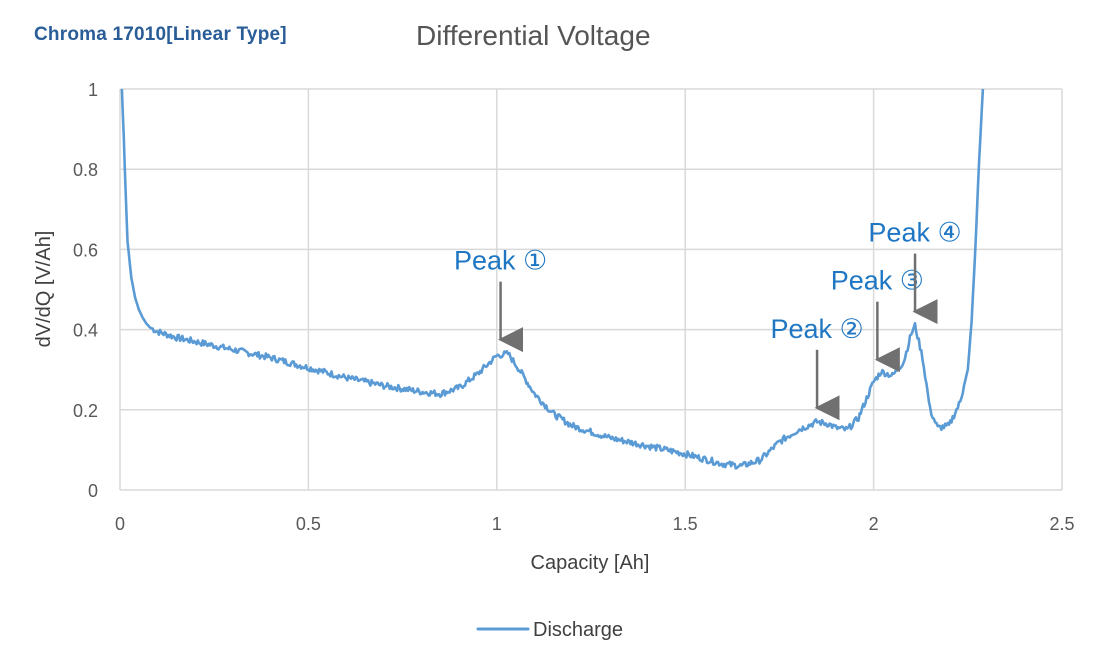 The image size is (1100, 662). I want to click on y-tick-label: 0, so click(93, 491).